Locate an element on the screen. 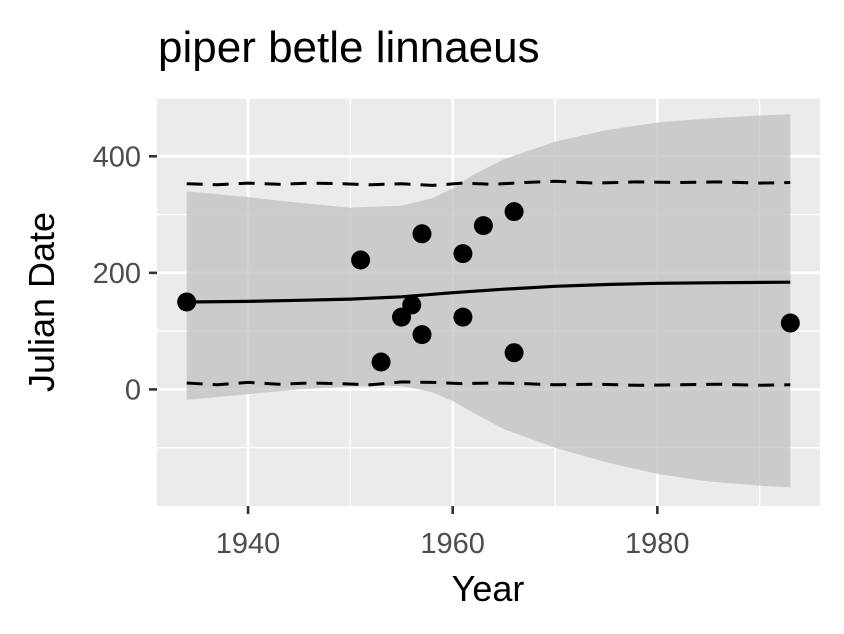  upper-prediction-line is located at coordinates (488, 183).